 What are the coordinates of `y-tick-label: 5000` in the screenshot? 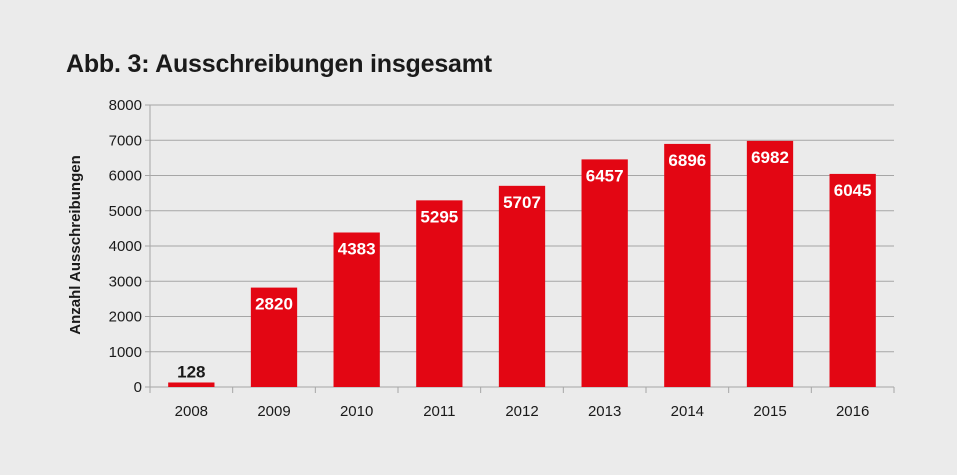 It's located at (125, 211).